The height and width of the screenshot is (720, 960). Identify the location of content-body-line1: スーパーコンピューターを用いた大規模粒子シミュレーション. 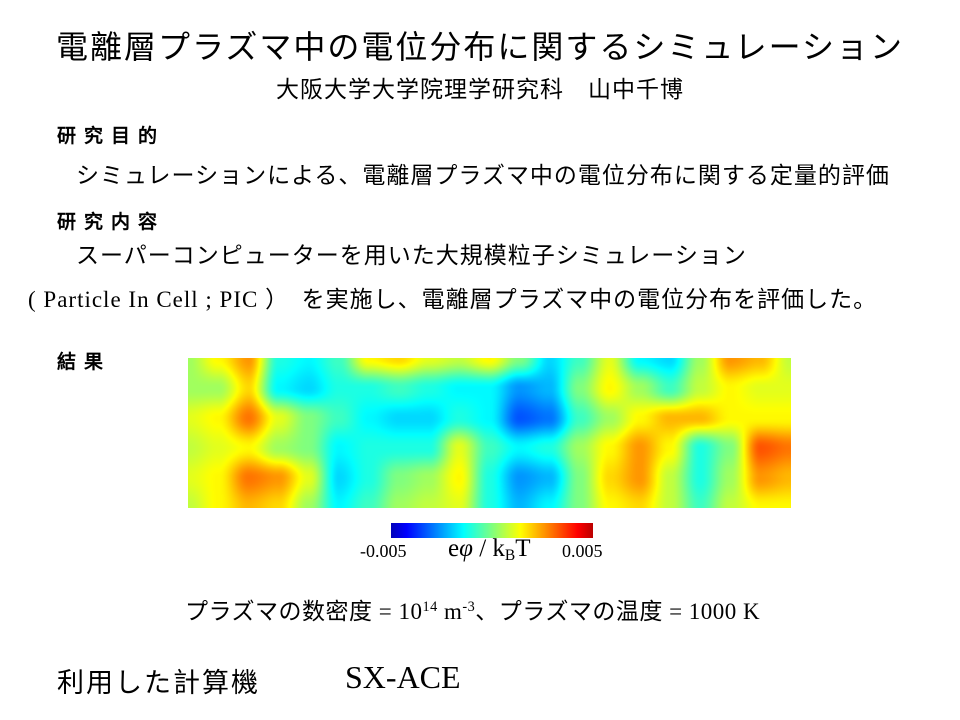
(411, 255).